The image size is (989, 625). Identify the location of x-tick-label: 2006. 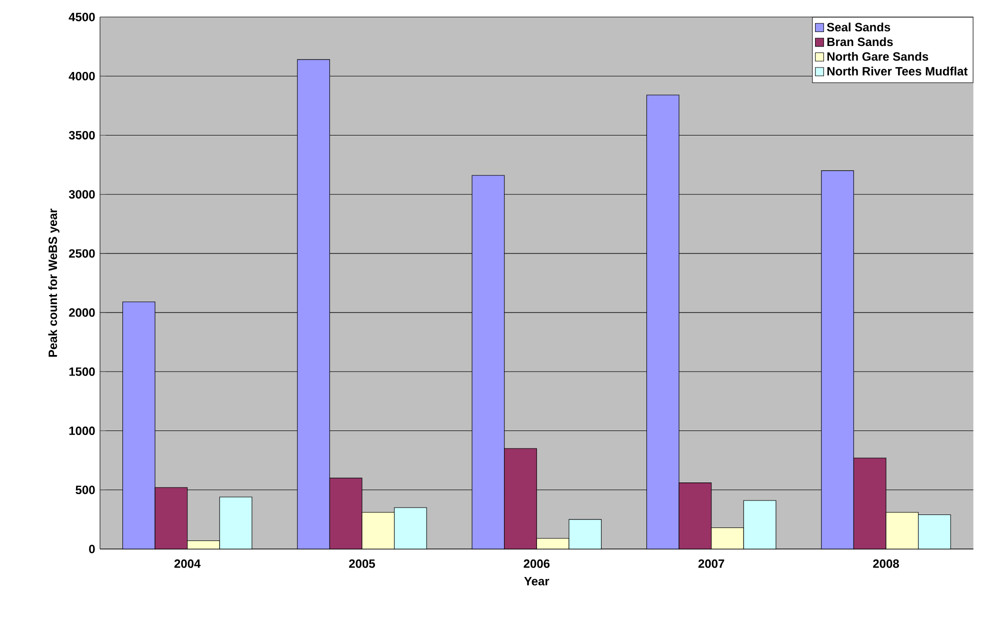
(537, 563).